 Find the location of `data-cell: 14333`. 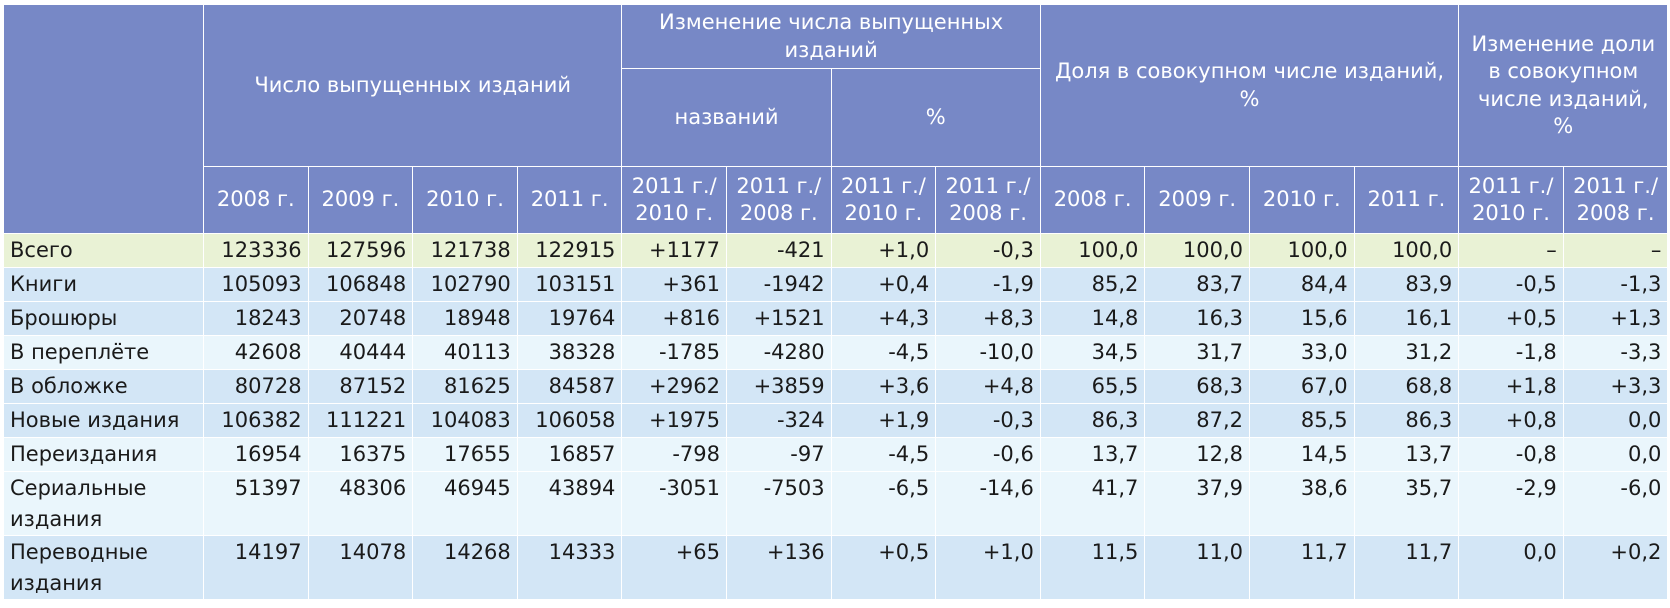

data-cell: 14333 is located at coordinates (569, 567).